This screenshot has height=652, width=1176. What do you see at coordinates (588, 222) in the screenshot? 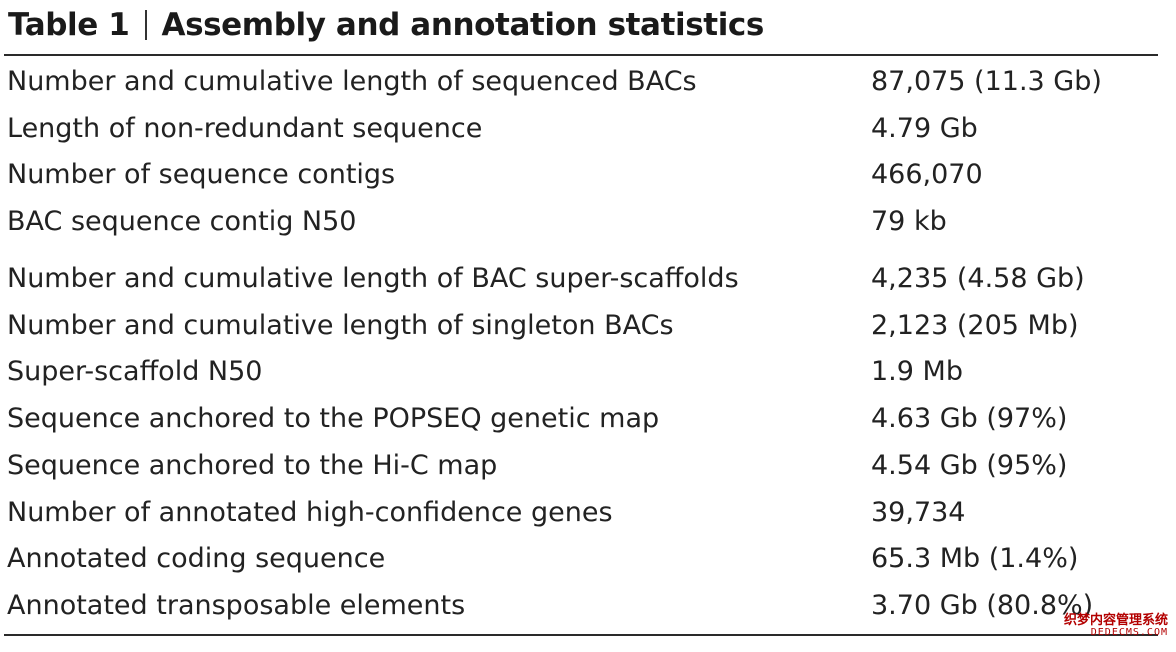
I see `table-row: BAC sequence contig N50 79 kb` at bounding box center [588, 222].